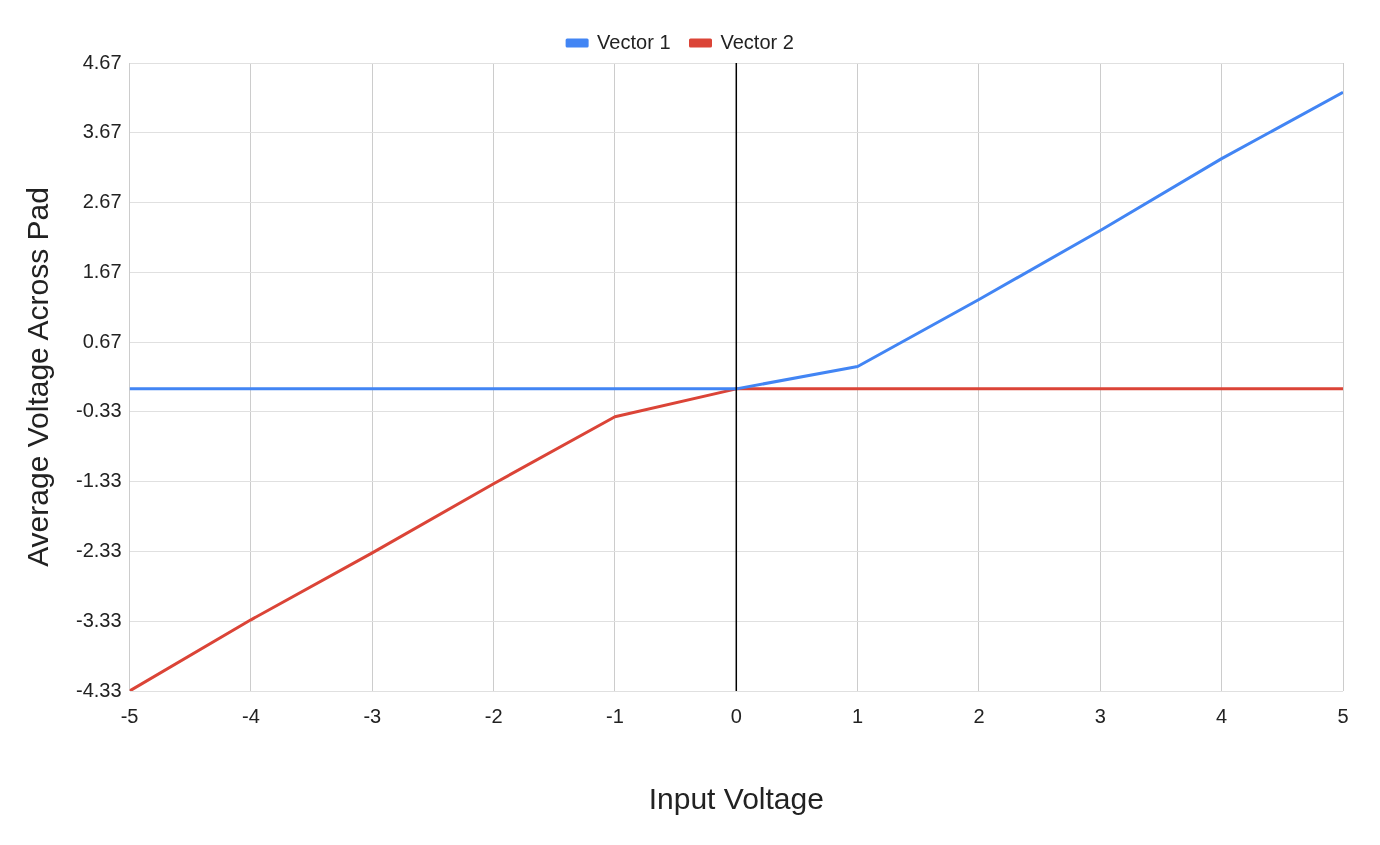  What do you see at coordinates (102, 340) in the screenshot?
I see `y-tick-label: 0.67` at bounding box center [102, 340].